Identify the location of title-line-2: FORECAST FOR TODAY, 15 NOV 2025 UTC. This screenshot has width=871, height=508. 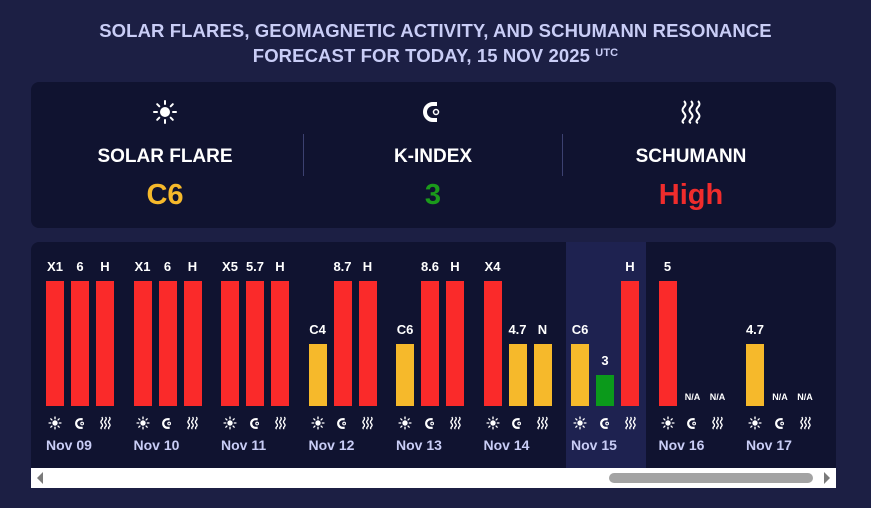
(435, 55).